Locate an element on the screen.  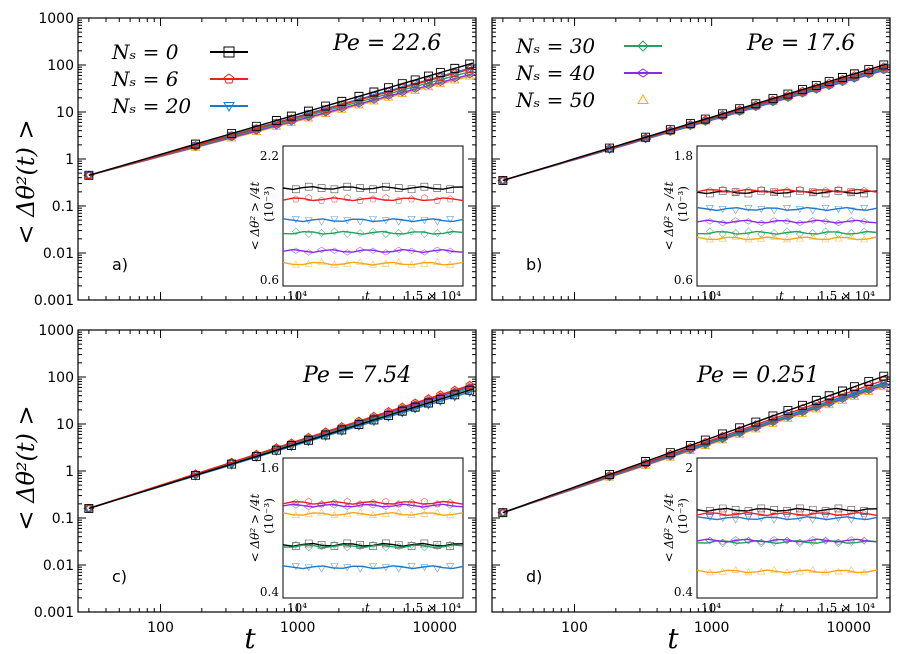
inset-frame is located at coordinates (373, 528).